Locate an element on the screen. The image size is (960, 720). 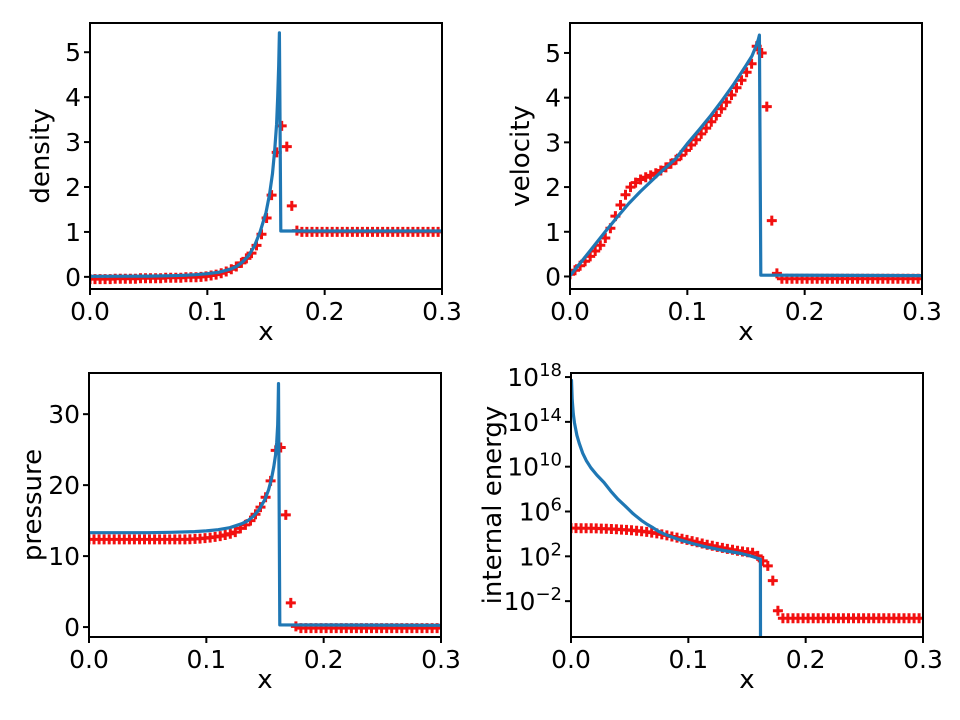
density-xtick-label: 0.1 is located at coordinates (207, 311).